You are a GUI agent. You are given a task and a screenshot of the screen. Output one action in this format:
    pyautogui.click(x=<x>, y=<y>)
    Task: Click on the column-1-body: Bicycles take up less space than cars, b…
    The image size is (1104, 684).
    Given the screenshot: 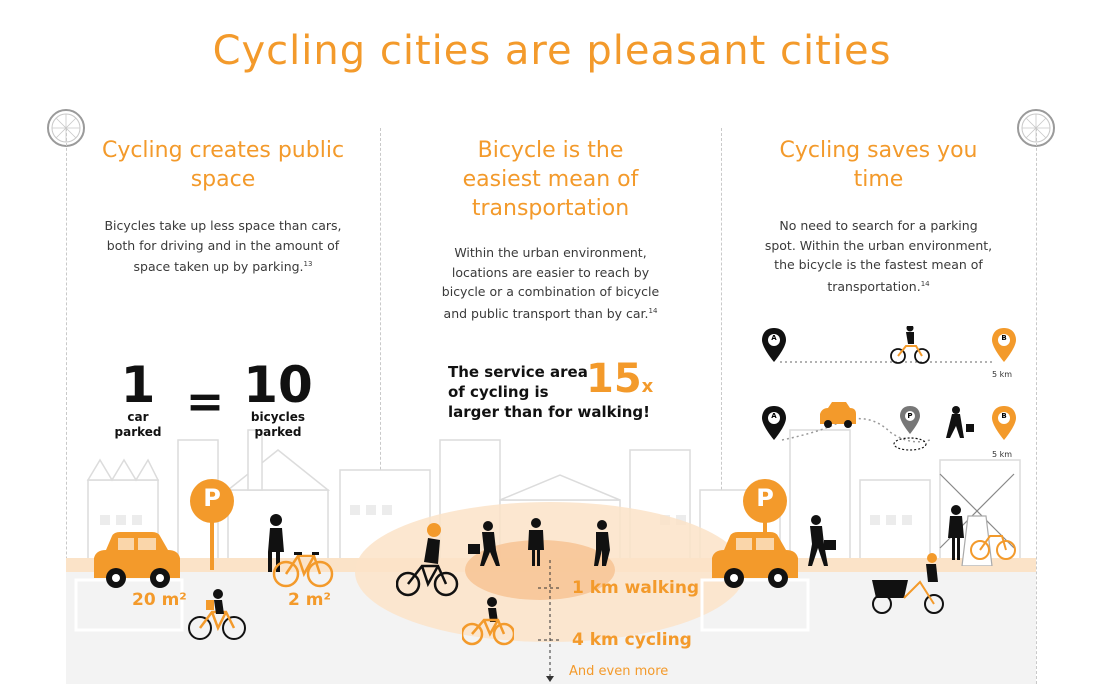 What is the action you would take?
    pyautogui.click(x=223, y=246)
    